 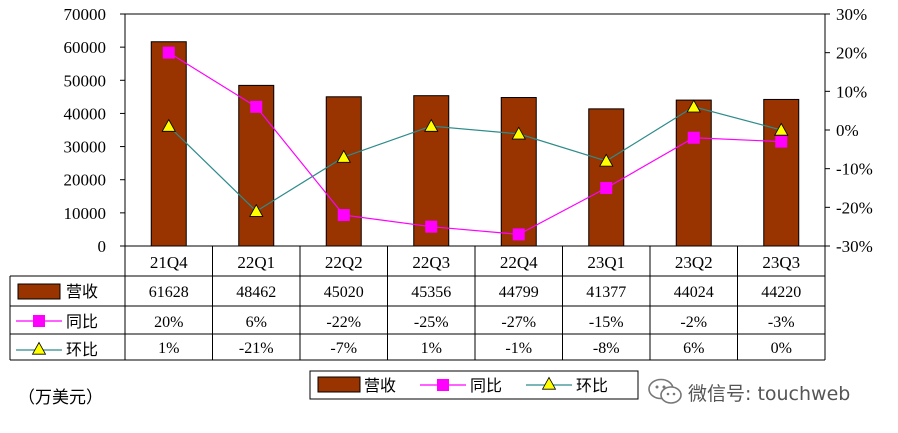 I want to click on qoq-point-21Q4, so click(x=168, y=125).